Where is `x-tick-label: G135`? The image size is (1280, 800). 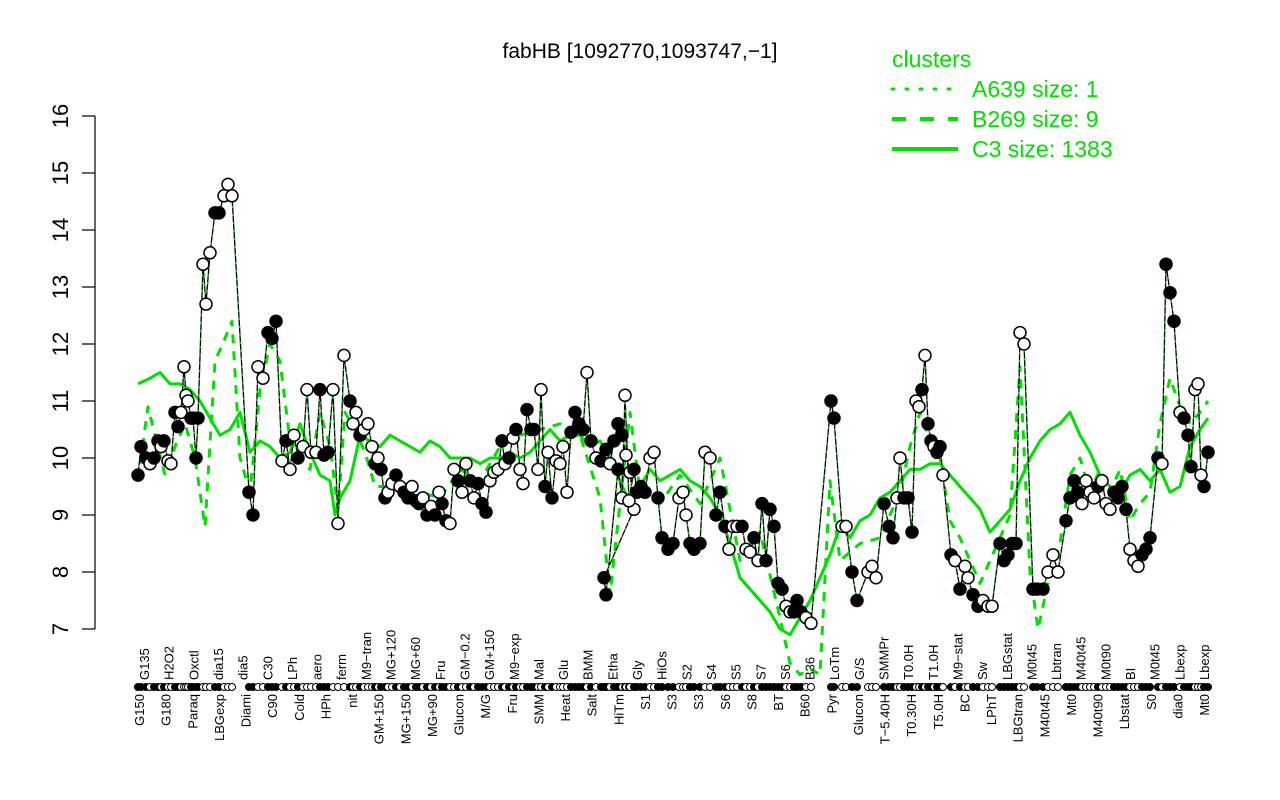 x-tick-label: G135 is located at coordinates (144, 664).